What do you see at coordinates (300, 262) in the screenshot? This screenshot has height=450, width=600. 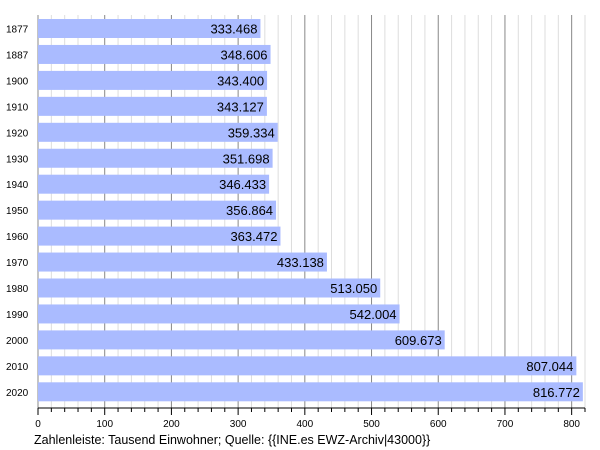 I see `value-label: 433.138` at bounding box center [300, 262].